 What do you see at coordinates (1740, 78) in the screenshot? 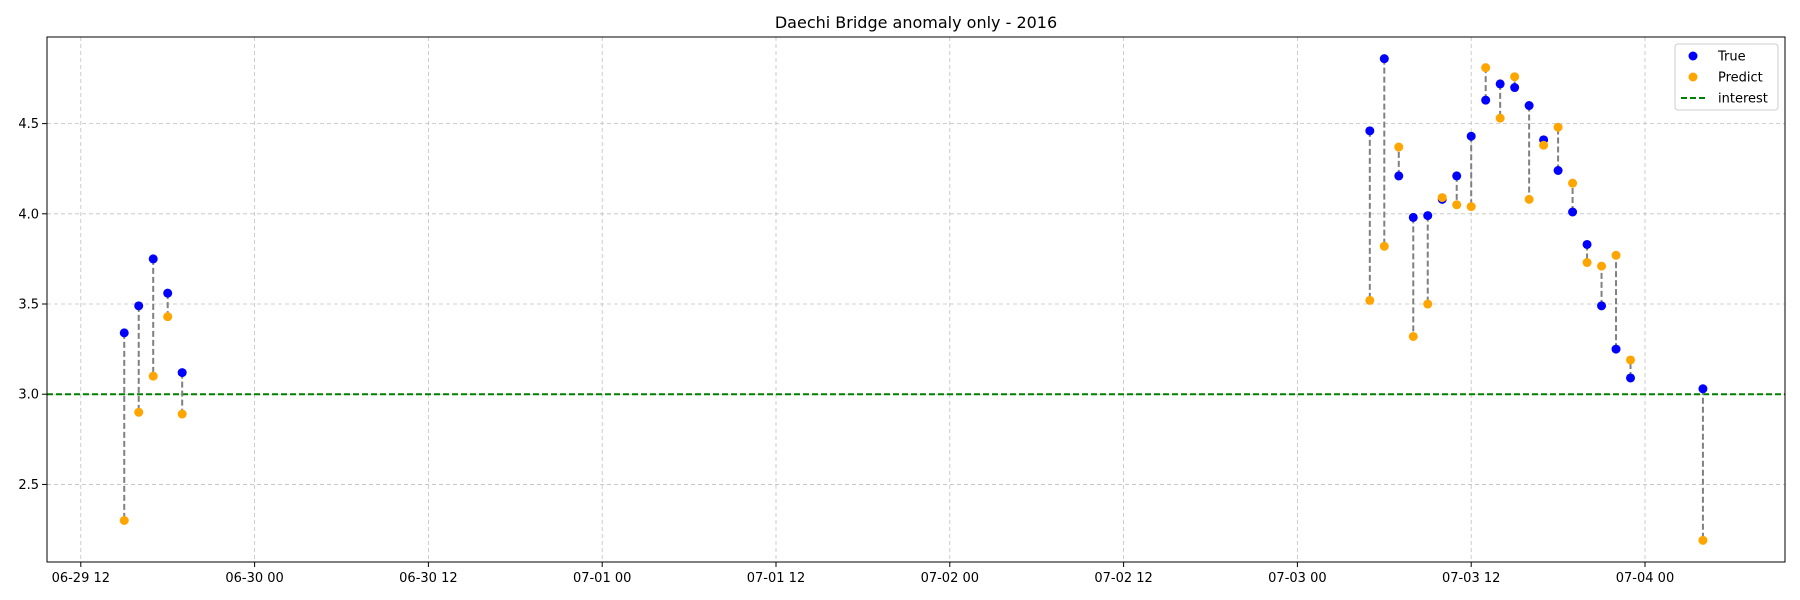
I see `legend-predict-label: Predict` at bounding box center [1740, 78].